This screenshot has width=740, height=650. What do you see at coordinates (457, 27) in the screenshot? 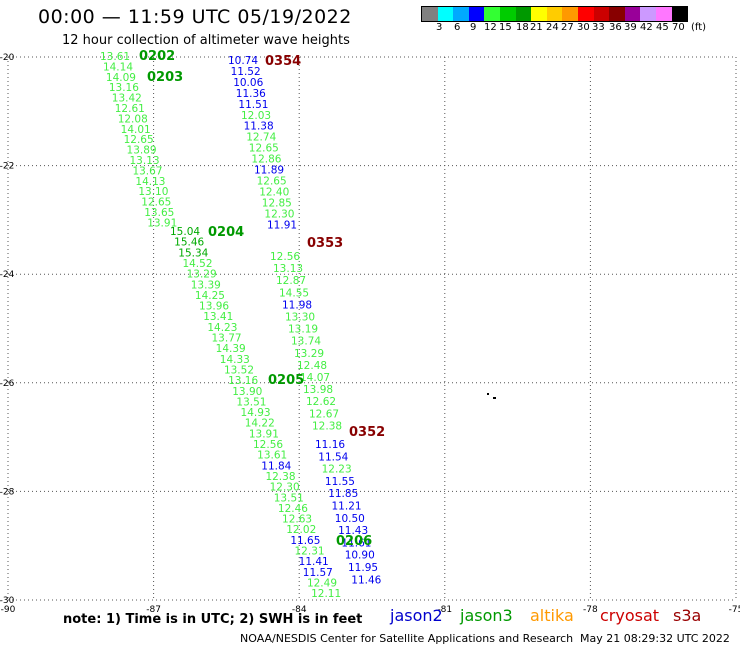
I see `legend-label: 6` at bounding box center [457, 27].